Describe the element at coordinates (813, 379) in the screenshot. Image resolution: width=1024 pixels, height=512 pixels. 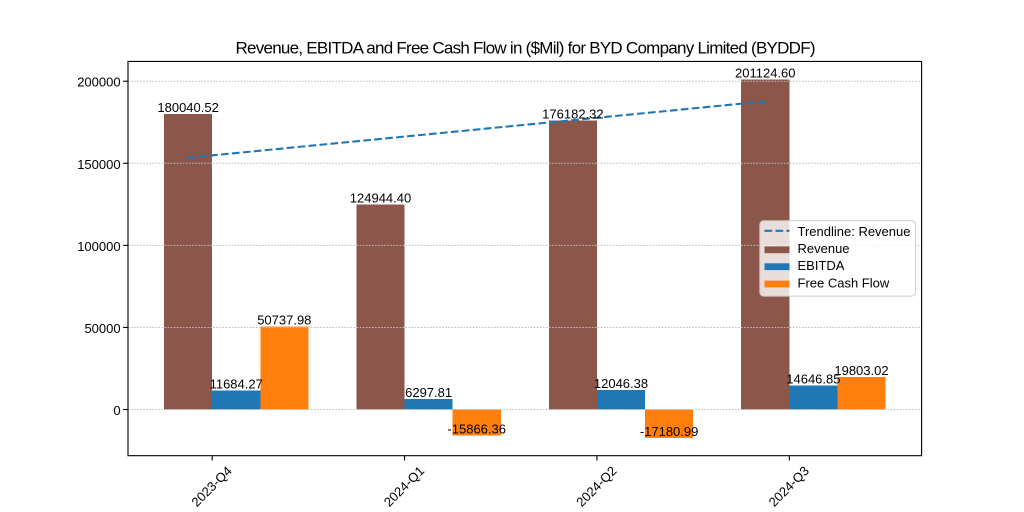
I see `svg-text: 14646.85` at that location.